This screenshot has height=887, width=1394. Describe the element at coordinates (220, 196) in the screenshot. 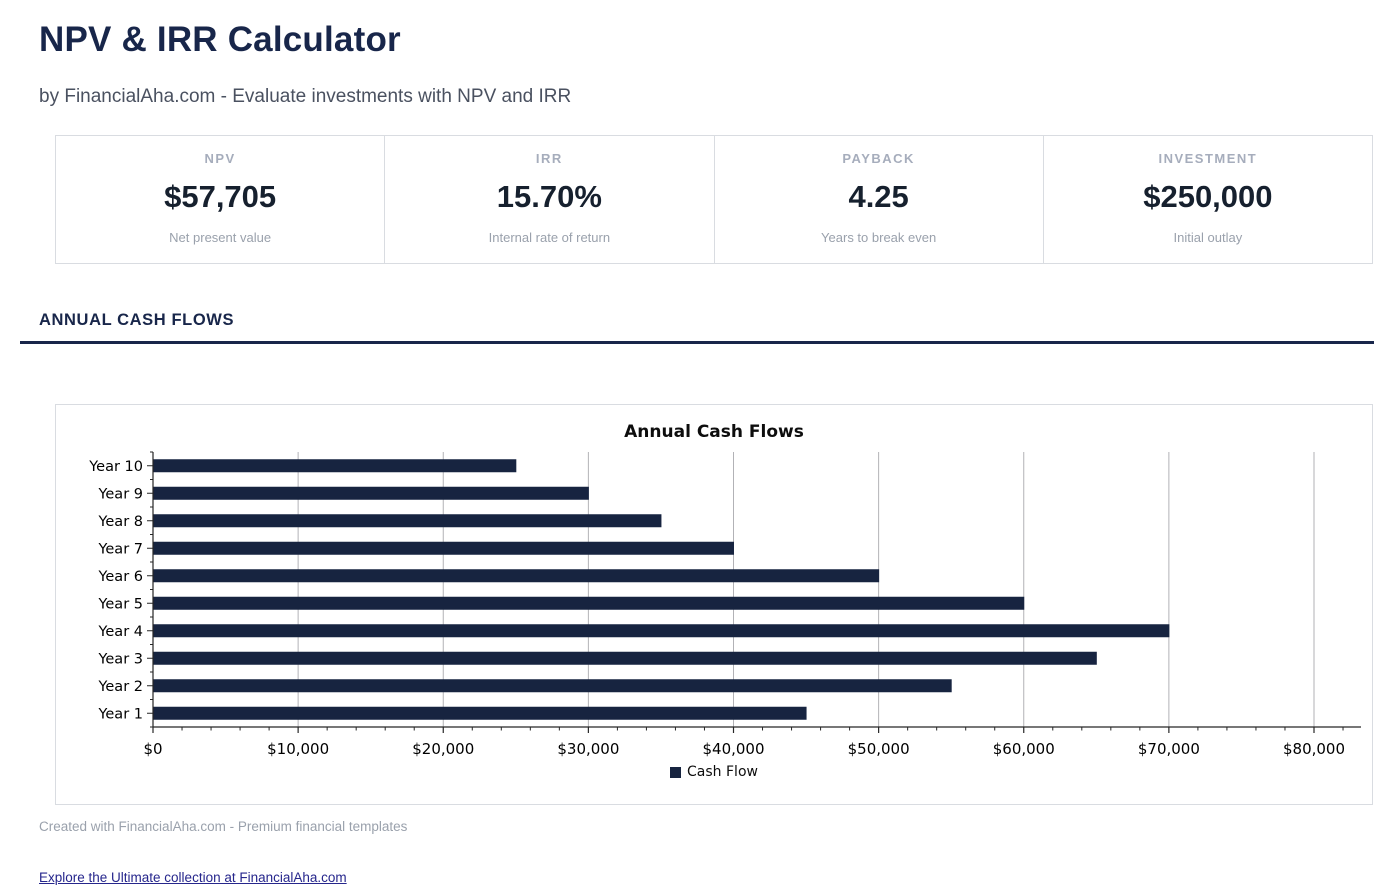

I see `stat-value: $57,705` at that location.